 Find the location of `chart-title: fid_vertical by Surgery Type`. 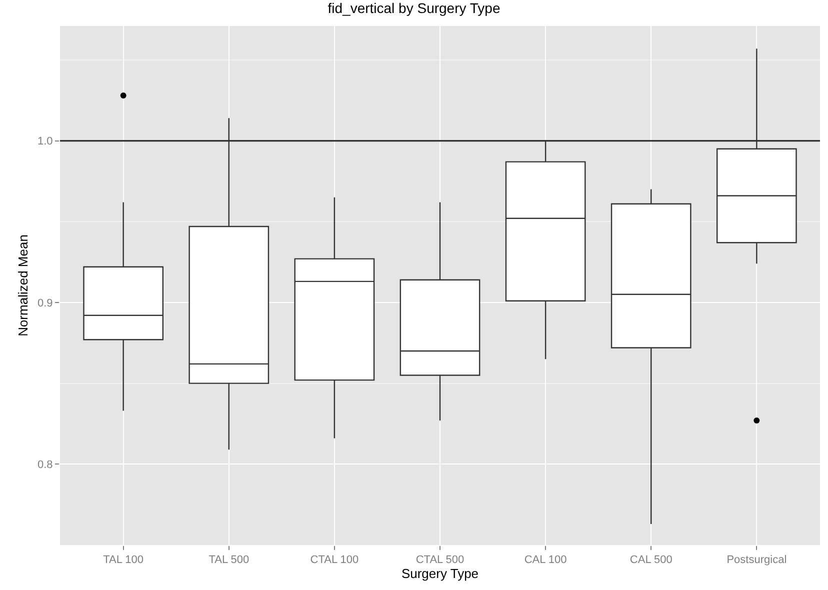

chart-title: fid_vertical by Surgery Type is located at coordinates (414, 8).